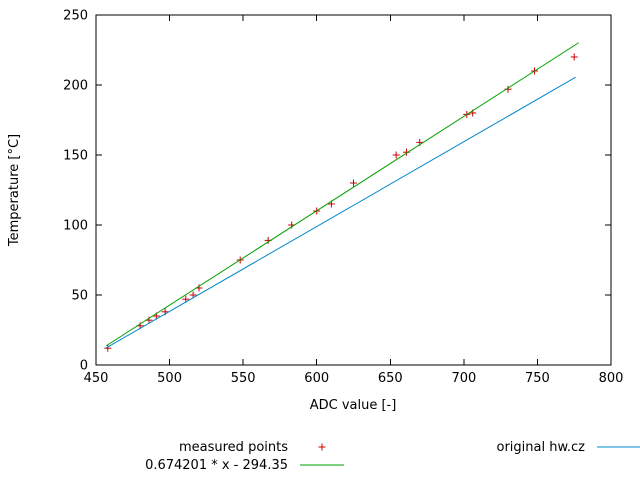 This screenshot has width=640, height=480. I want to click on legend-fit-label: 0.674201 * x - 294.35, so click(216, 465).